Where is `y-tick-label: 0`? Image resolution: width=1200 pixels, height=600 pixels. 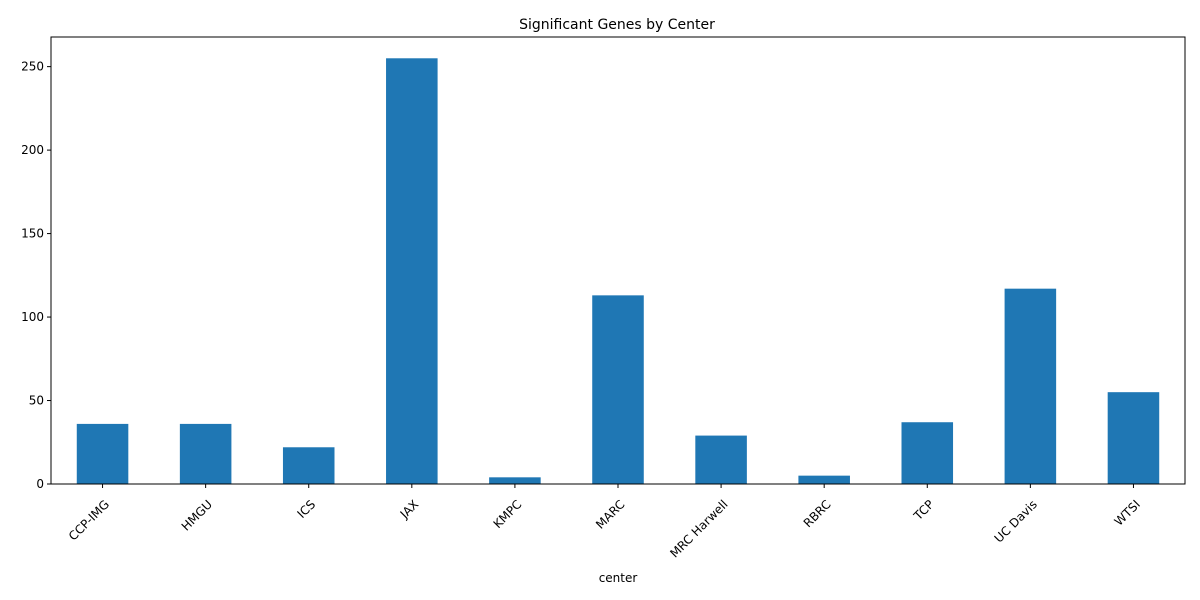
y-tick-label: 0 is located at coordinates (40, 484).